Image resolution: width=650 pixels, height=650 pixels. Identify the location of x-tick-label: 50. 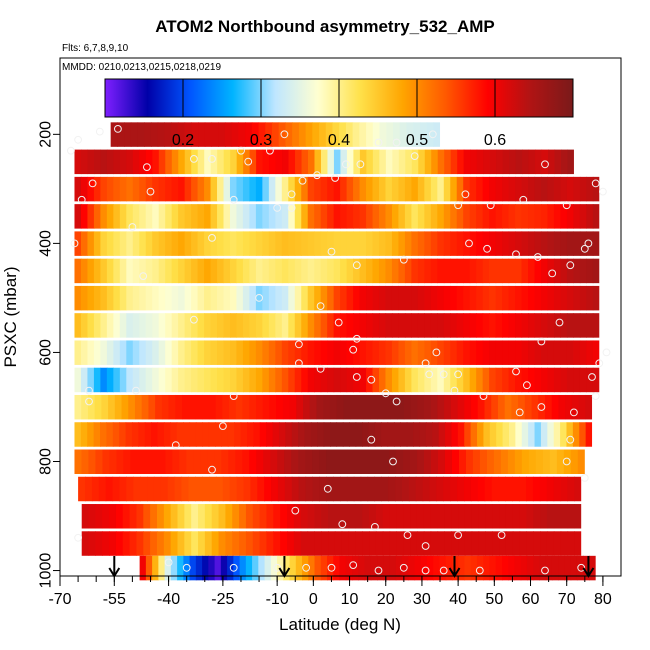
(494, 599).